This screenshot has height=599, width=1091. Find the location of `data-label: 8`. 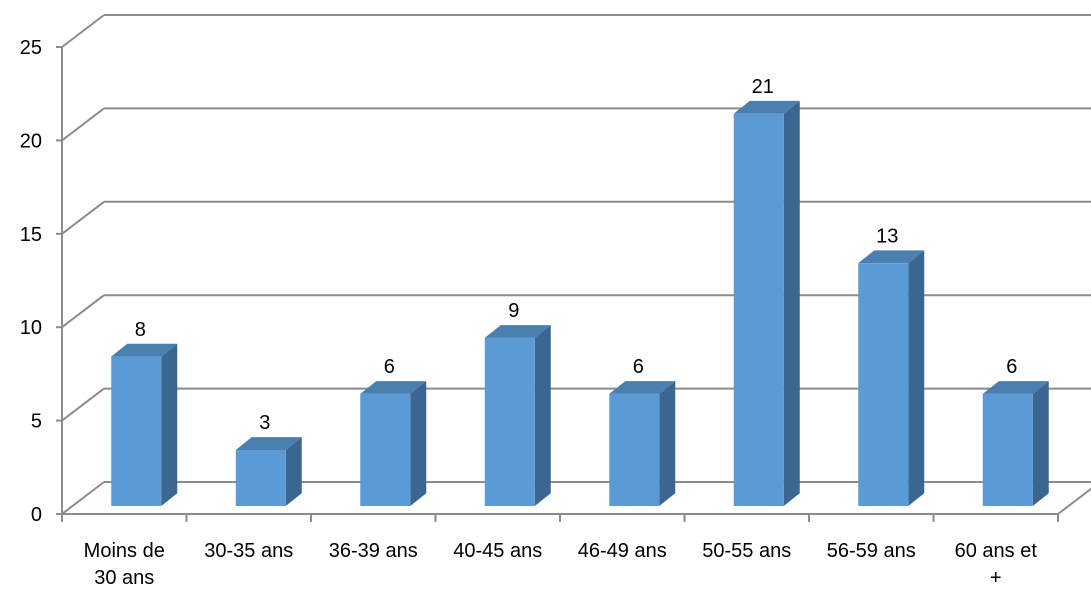

data-label: 8 is located at coordinates (140, 330).